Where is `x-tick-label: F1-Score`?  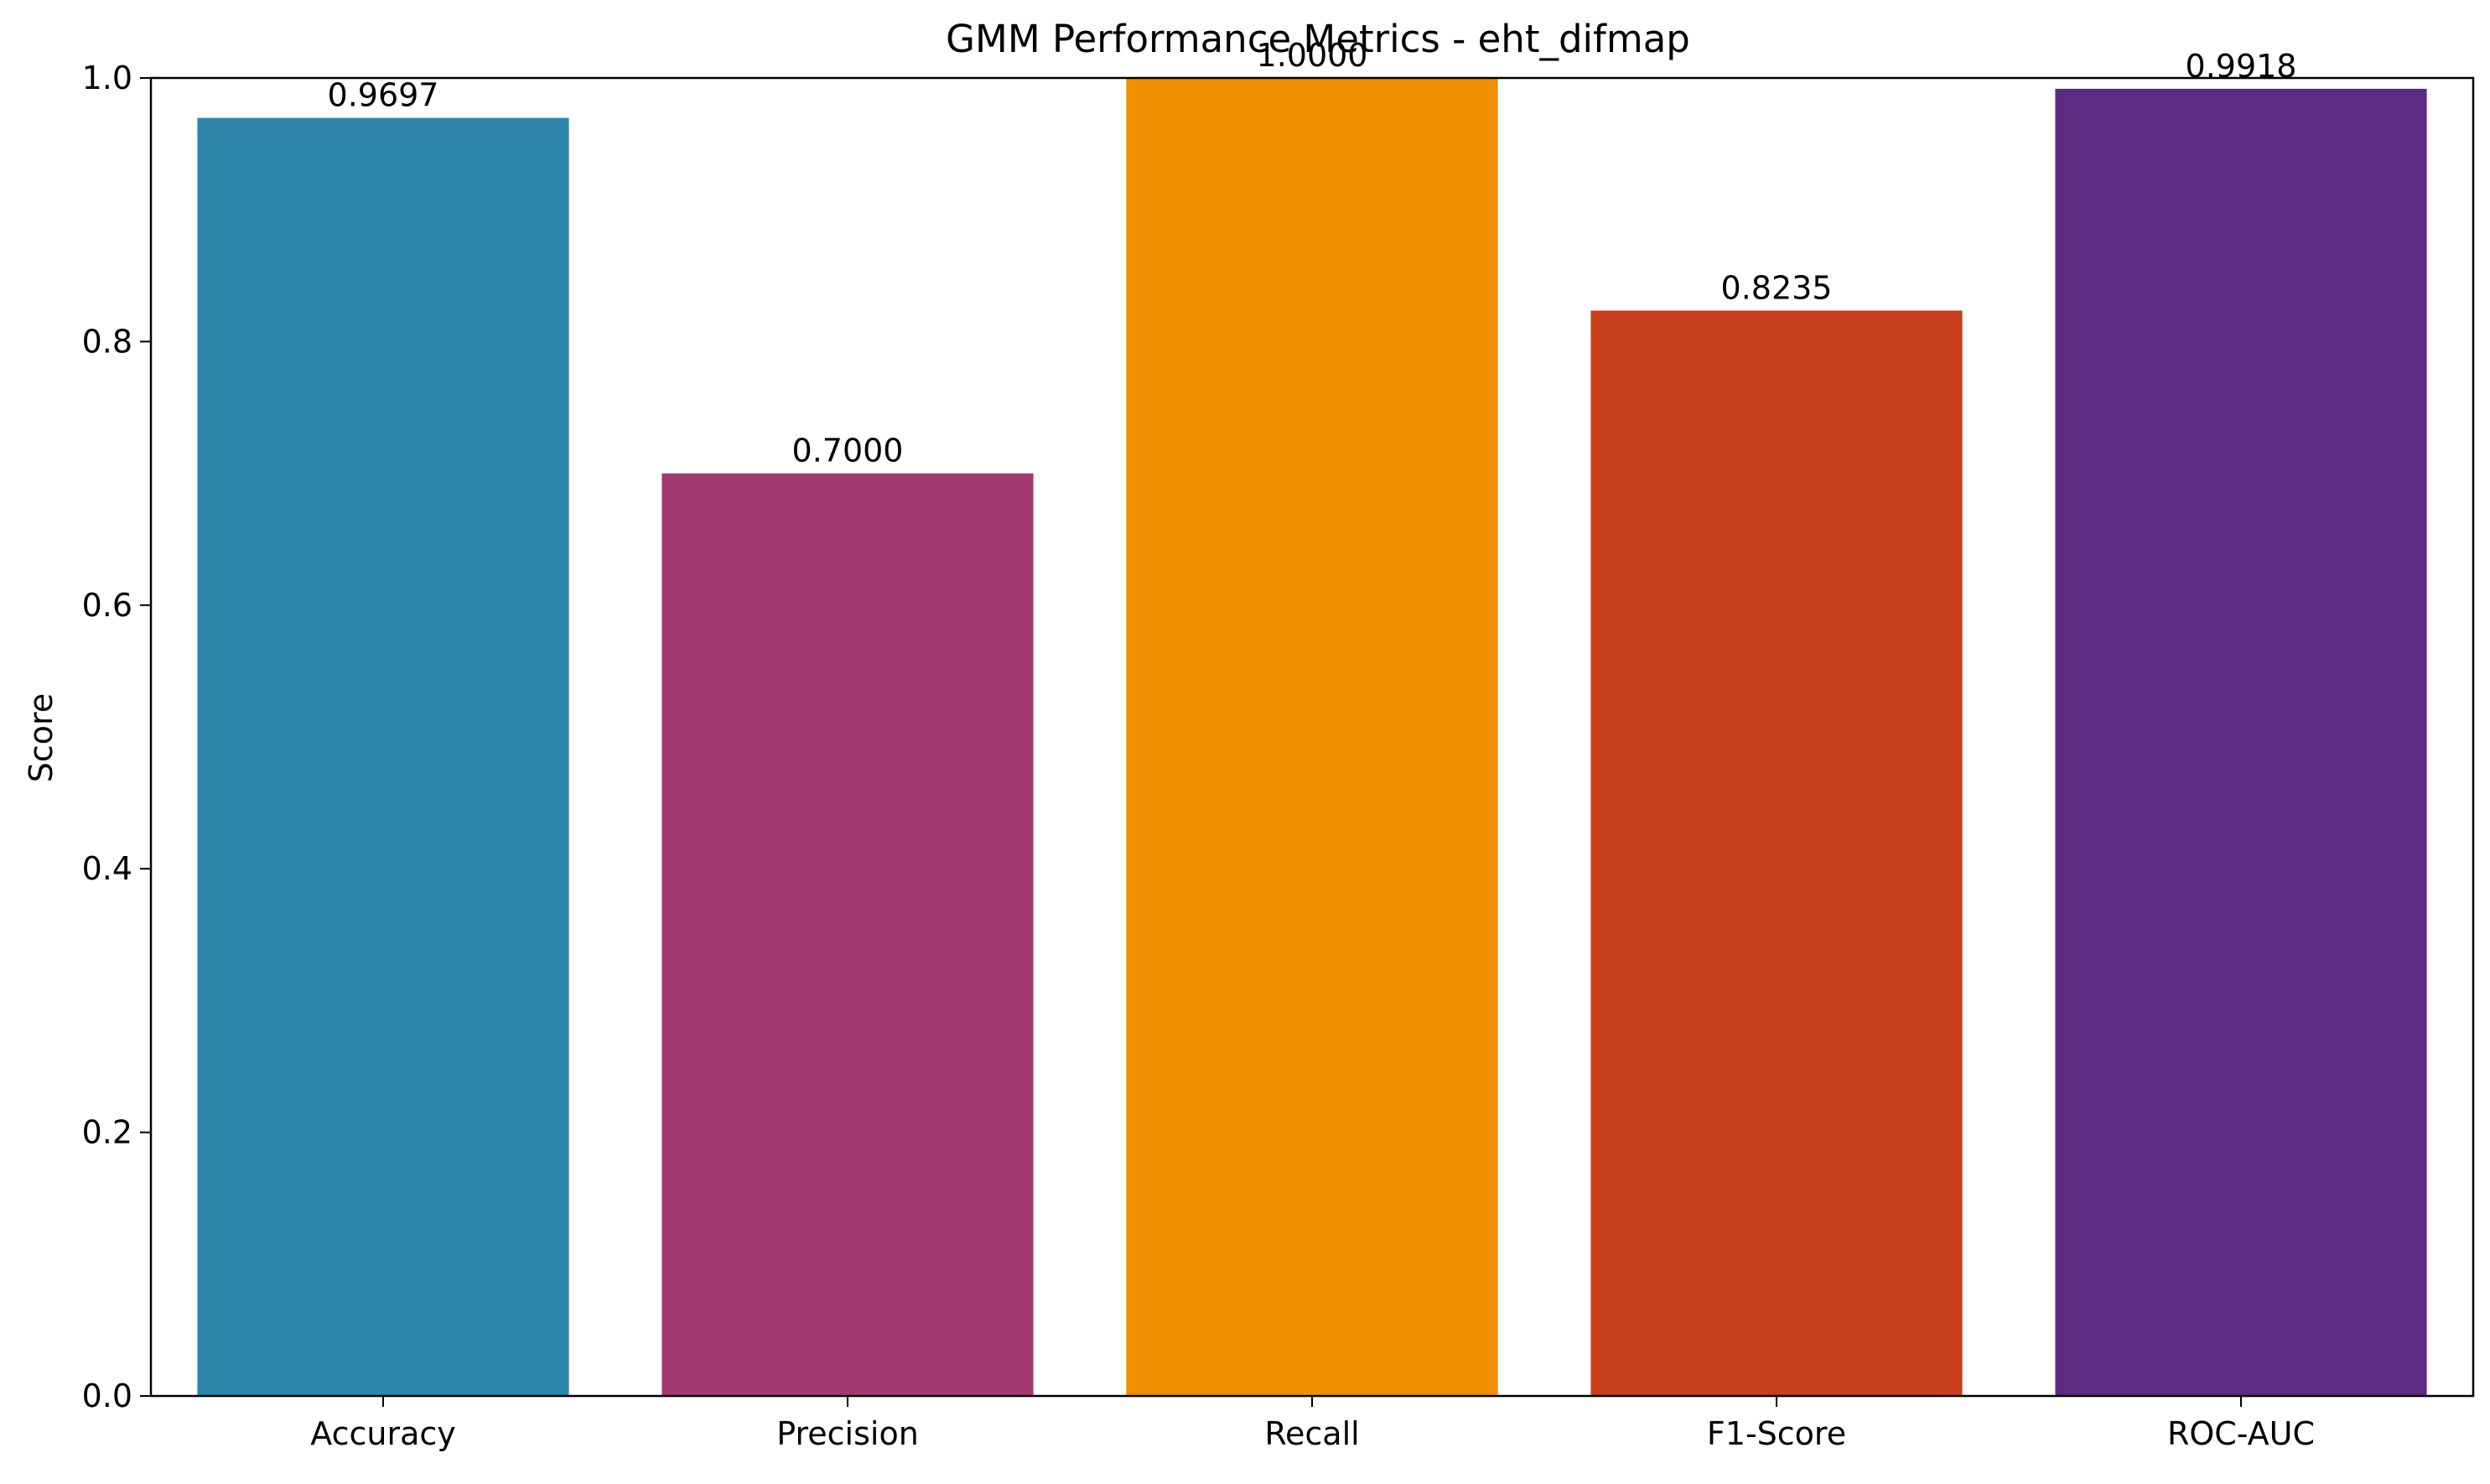 x-tick-label: F1-Score is located at coordinates (1776, 1433).